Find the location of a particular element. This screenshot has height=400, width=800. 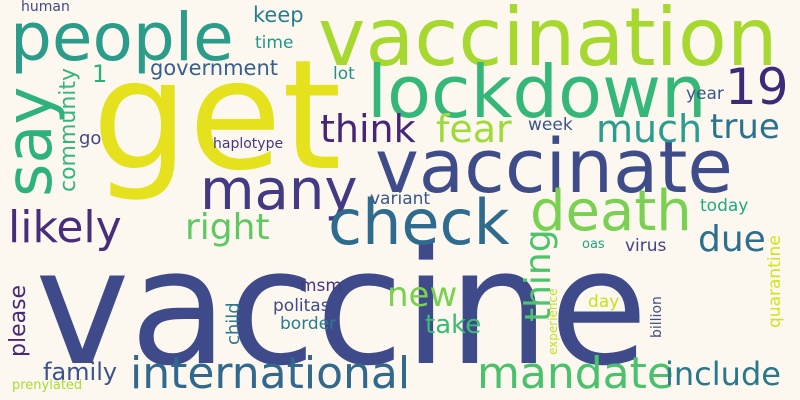

word-keep: keep is located at coordinates (278, 15).